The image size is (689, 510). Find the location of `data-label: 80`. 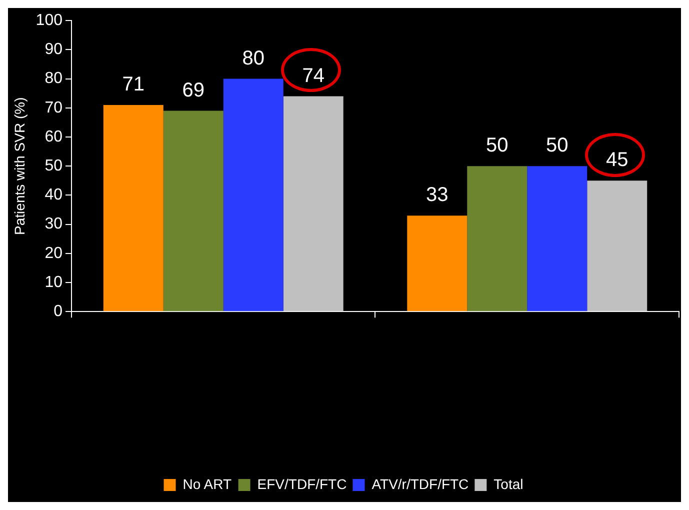

data-label: 80 is located at coordinates (253, 58).